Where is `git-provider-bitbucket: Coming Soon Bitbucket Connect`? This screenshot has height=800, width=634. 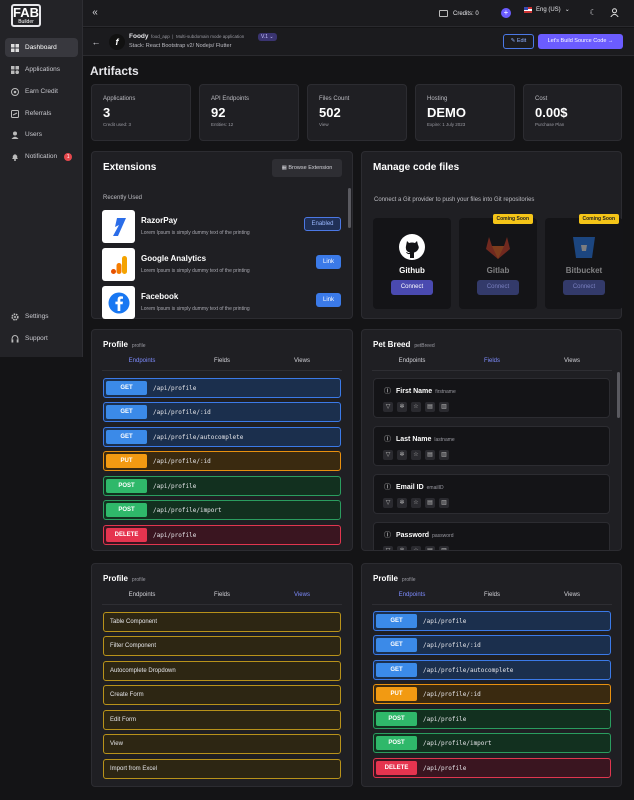
git-provider-bitbucket: Coming Soon Bitbucket Connect is located at coordinates (584, 261).